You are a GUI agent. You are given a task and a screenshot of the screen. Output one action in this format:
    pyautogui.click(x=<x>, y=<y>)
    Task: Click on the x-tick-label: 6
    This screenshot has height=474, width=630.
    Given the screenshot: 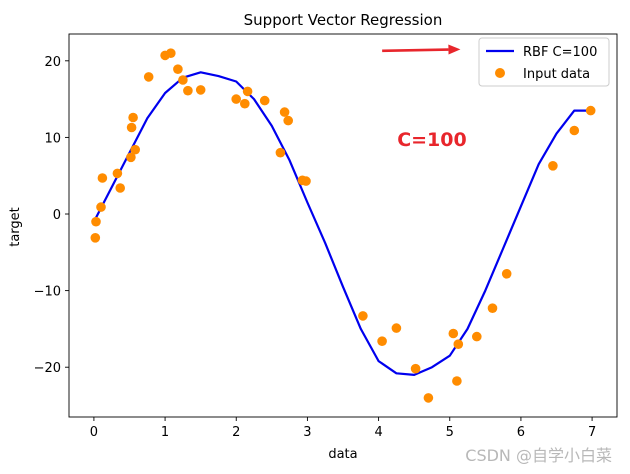 What is the action you would take?
    pyautogui.click(x=521, y=432)
    